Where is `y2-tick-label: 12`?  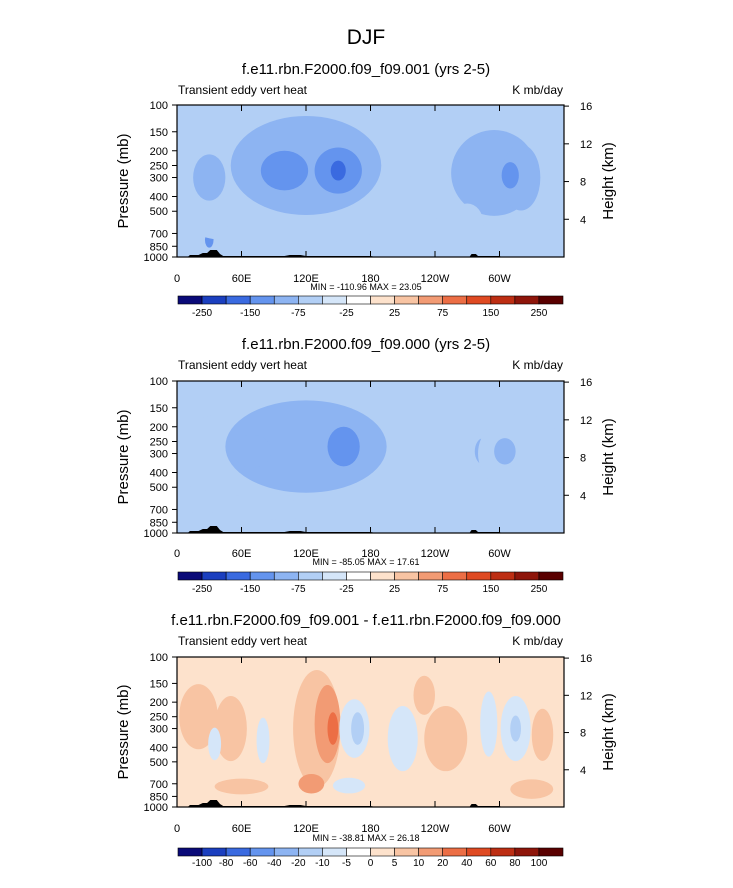 y2-tick-label: 12 is located at coordinates (586, 696).